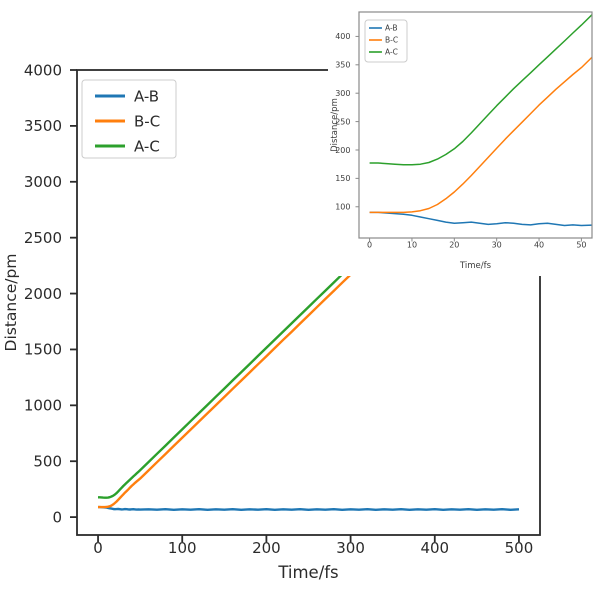  I want to click on inset-y-axis-label: Distance/pm, so click(335, 125).